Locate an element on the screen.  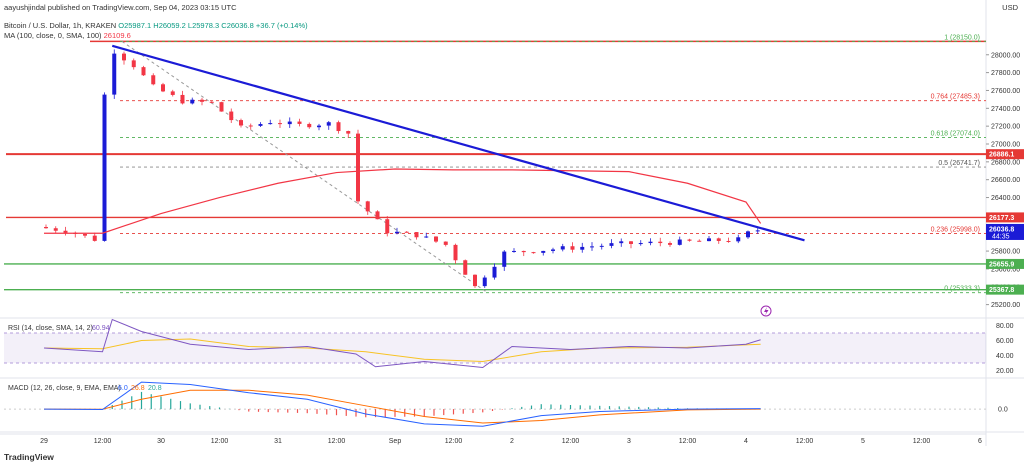
price-tick-label: 26600.00 is located at coordinates (1005, 180).